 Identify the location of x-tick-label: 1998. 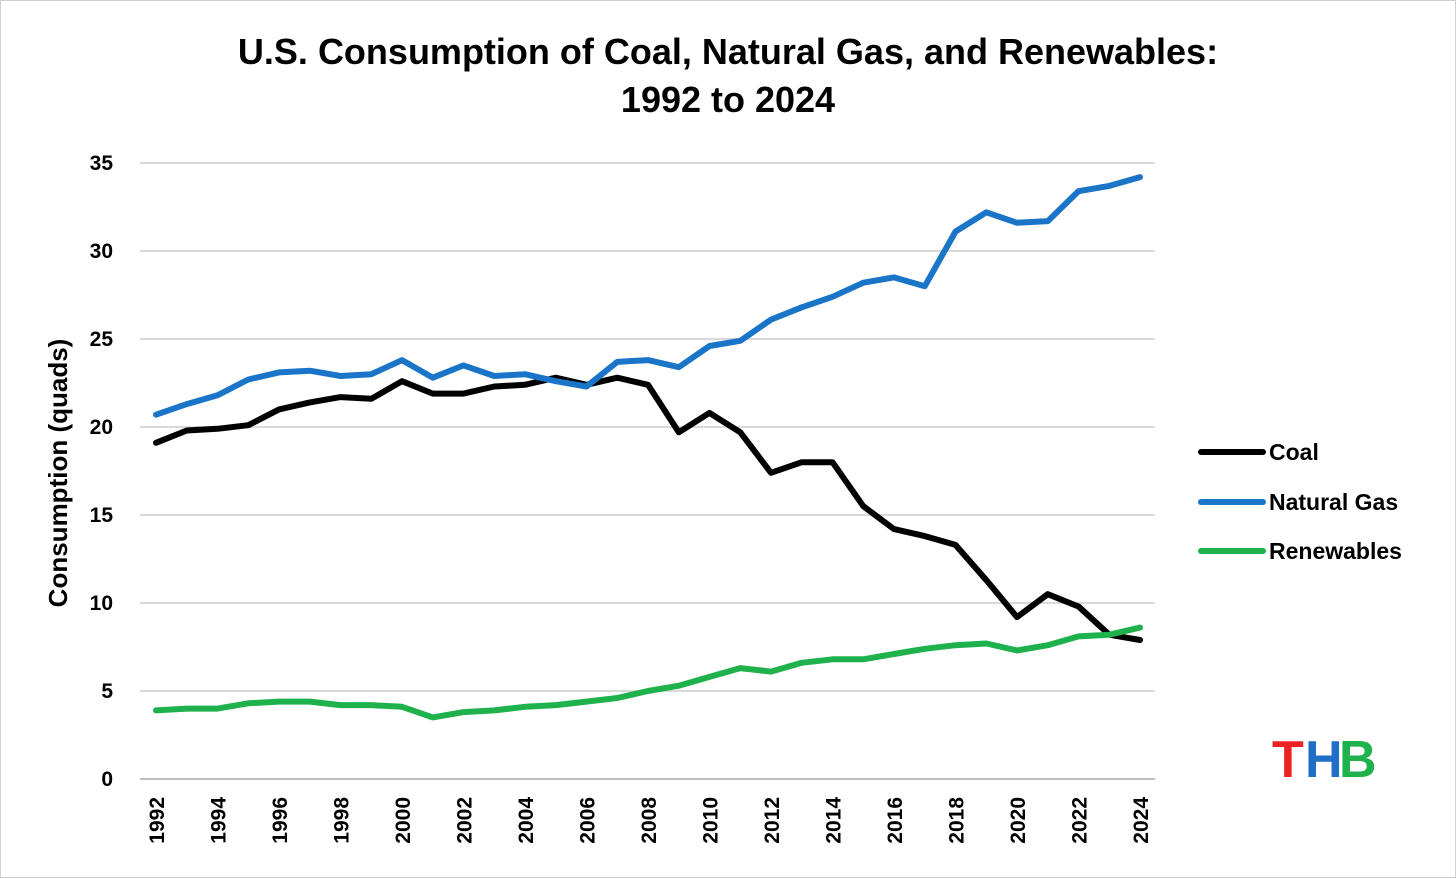
(342, 820).